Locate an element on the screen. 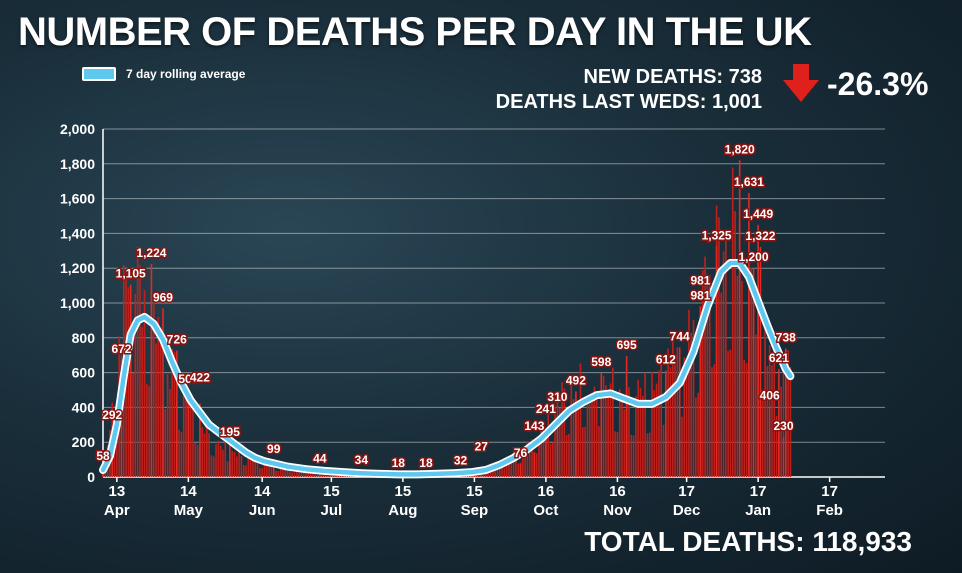 This screenshot has height=573, width=962. legend-label: 7 day rolling average is located at coordinates (186, 74).